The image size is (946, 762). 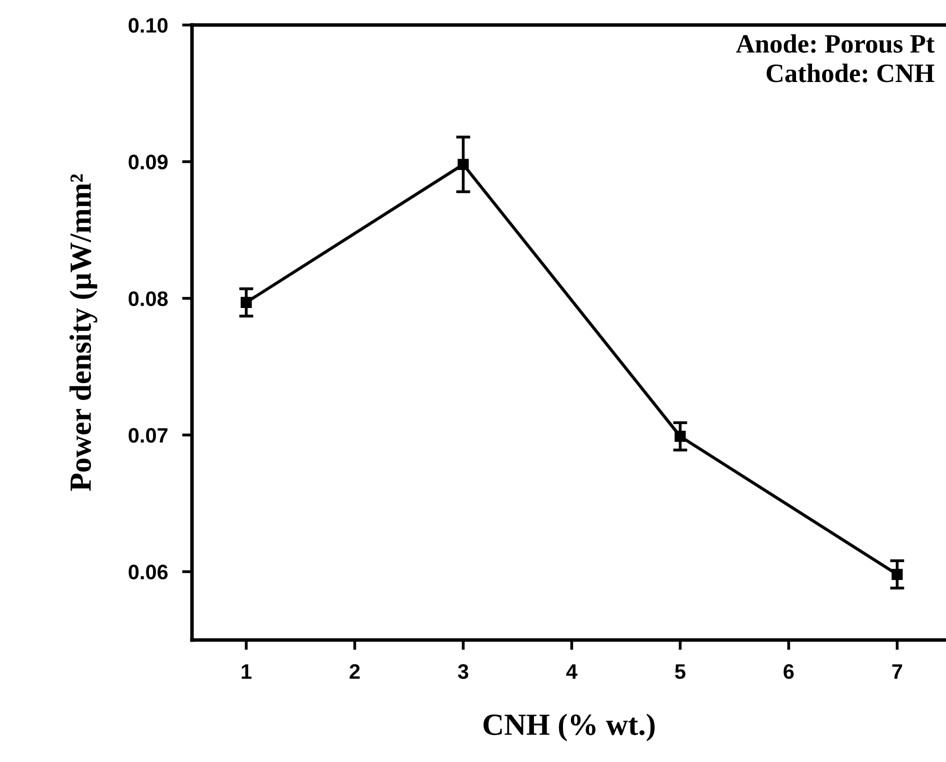 I want to click on x-tick-label: 5, so click(x=680, y=671).